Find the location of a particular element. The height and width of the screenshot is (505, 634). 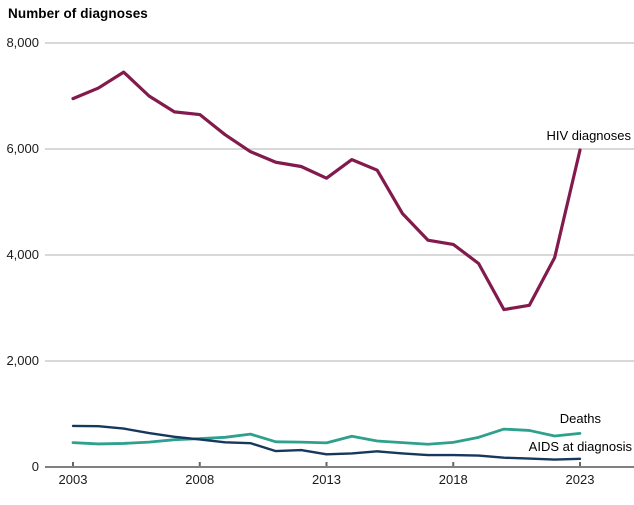

y-axis-tick-label: 6,000 is located at coordinates (22, 148).